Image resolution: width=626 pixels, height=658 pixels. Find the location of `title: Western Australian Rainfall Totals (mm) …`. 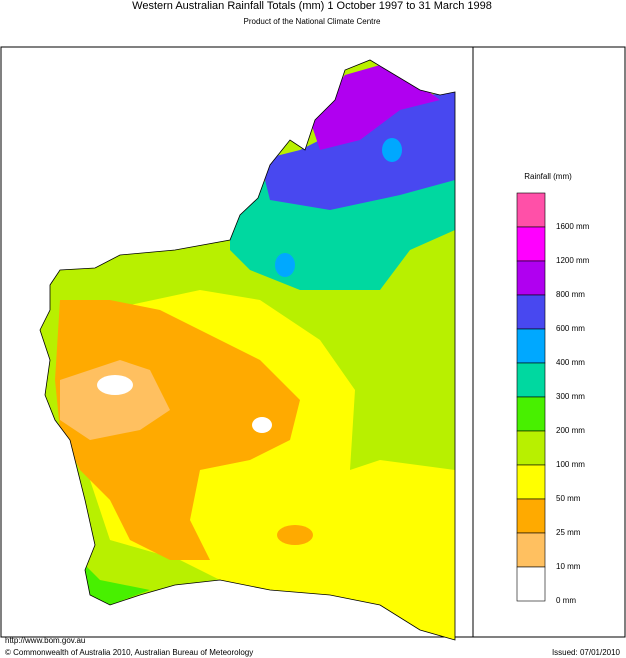

title: Western Australian Rainfall Totals (mm) … is located at coordinates (312, 6).